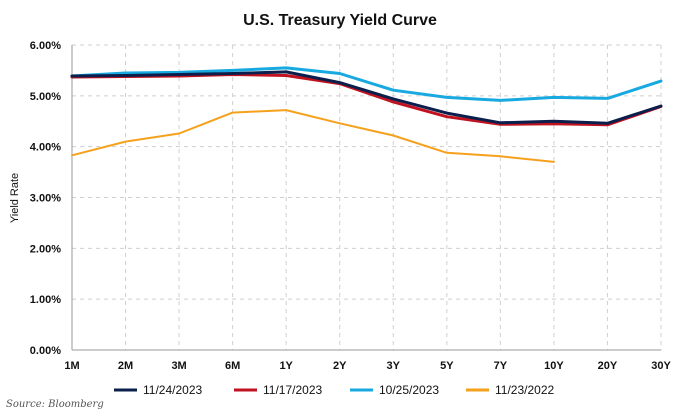 Image resolution: width=681 pixels, height=414 pixels. Describe the element at coordinates (55, 404) in the screenshot. I see `source-note: Source: Bloomberg` at that location.